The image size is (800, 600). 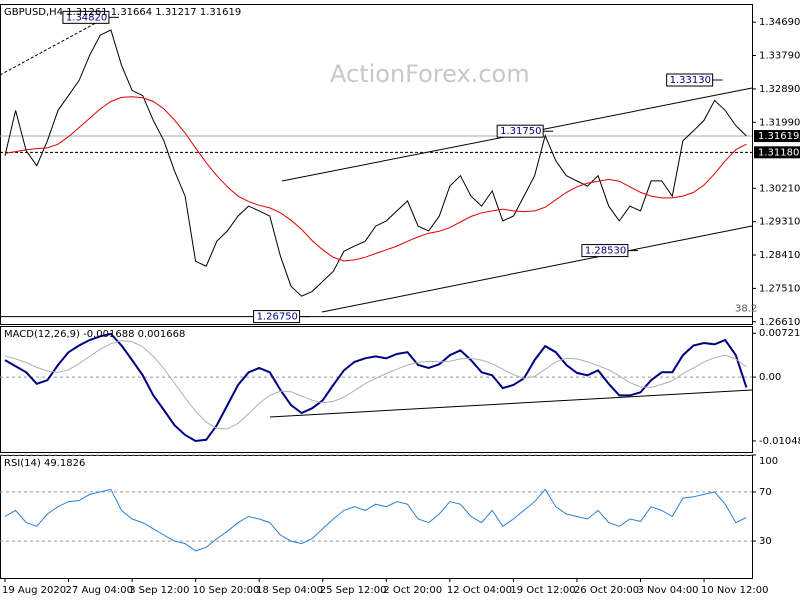 I want to click on annotation-label: 1.31750, so click(x=520, y=131).